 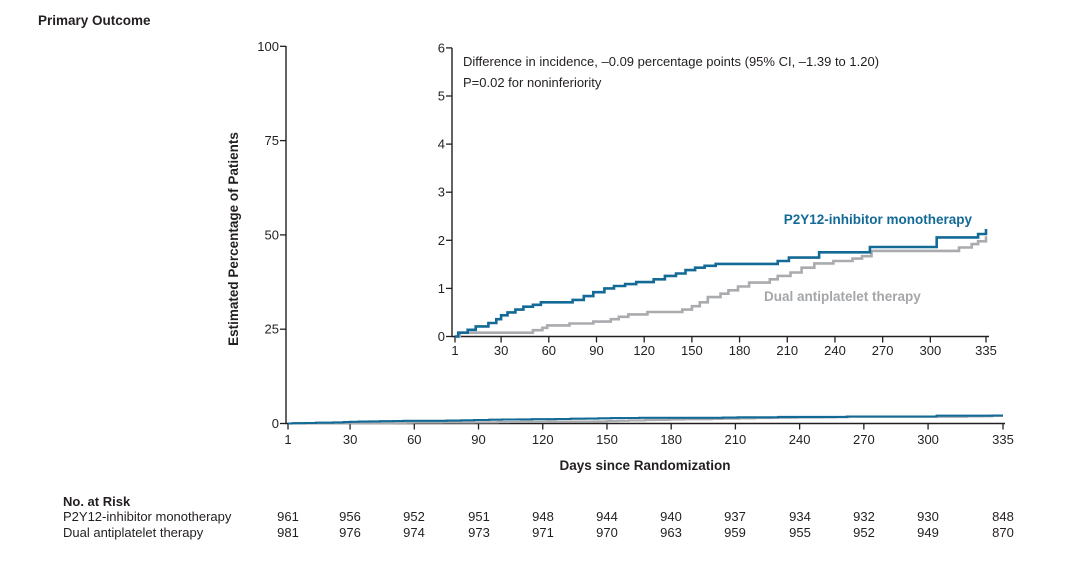 I want to click on main-x-tick-label: 60, so click(x=414, y=439).